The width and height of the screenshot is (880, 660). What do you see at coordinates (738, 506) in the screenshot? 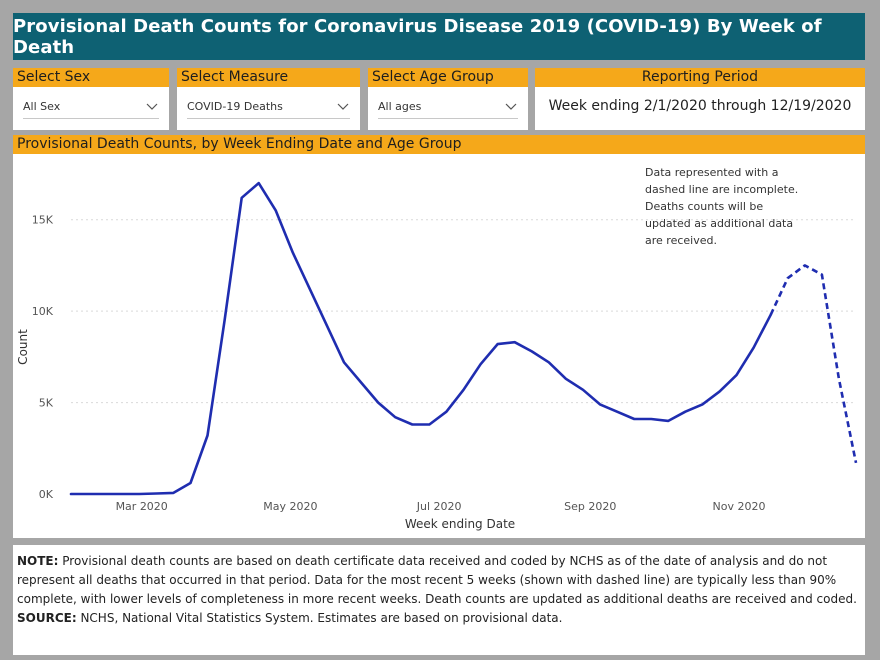
I see `x-tick-label: Nov 2020` at bounding box center [738, 506].